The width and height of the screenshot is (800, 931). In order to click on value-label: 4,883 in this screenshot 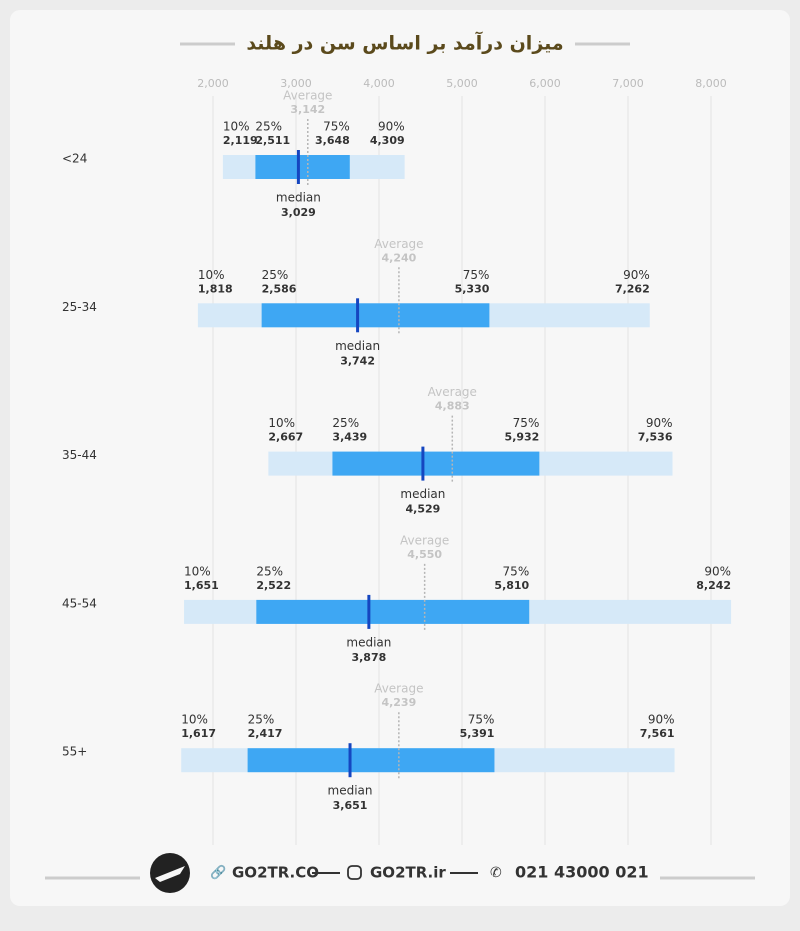, I will do `click(452, 406)`.